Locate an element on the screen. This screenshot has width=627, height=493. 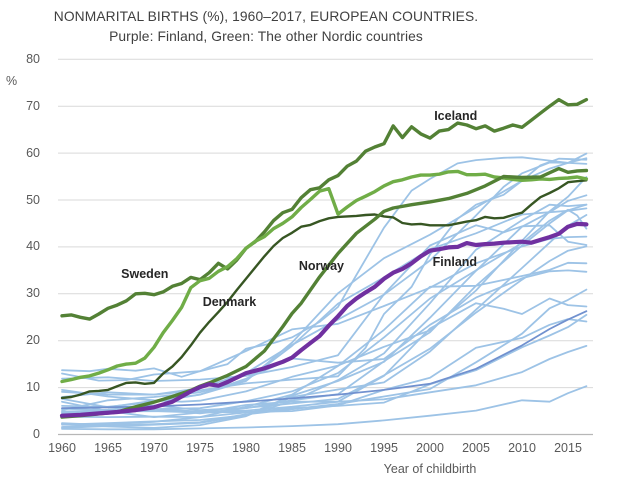
y-tick-label: 80 is located at coordinates (33, 58).